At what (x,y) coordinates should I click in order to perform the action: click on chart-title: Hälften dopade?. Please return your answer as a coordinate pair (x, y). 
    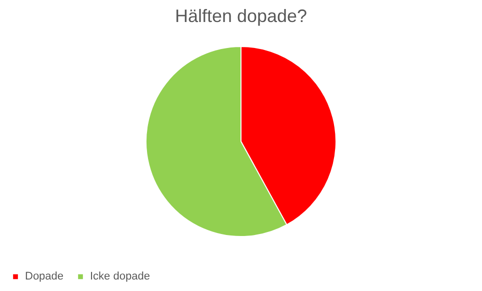
    Looking at the image, I should click on (241, 16).